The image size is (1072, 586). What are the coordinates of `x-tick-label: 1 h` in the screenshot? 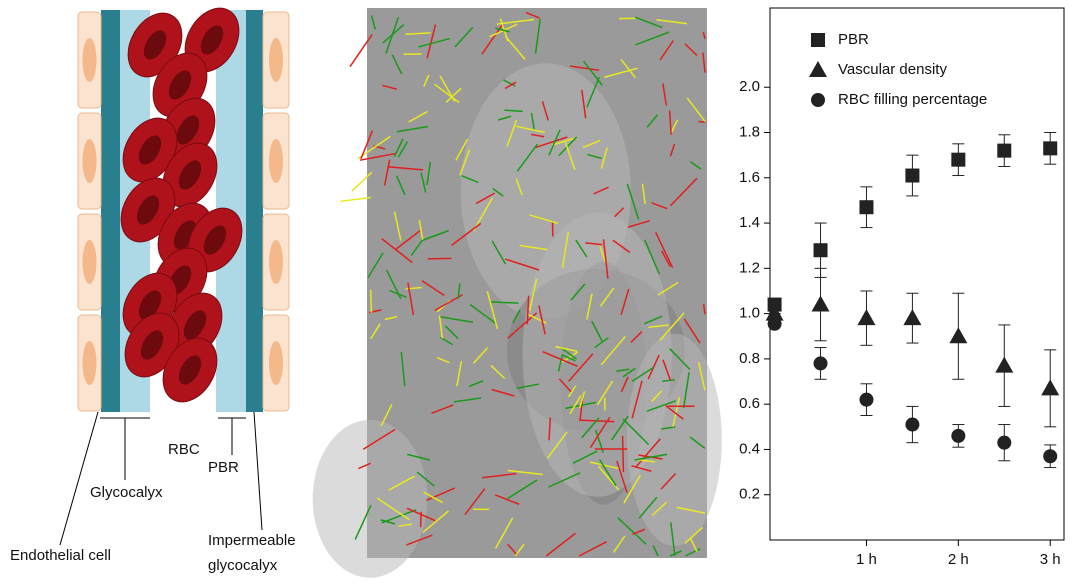 It's located at (866, 559).